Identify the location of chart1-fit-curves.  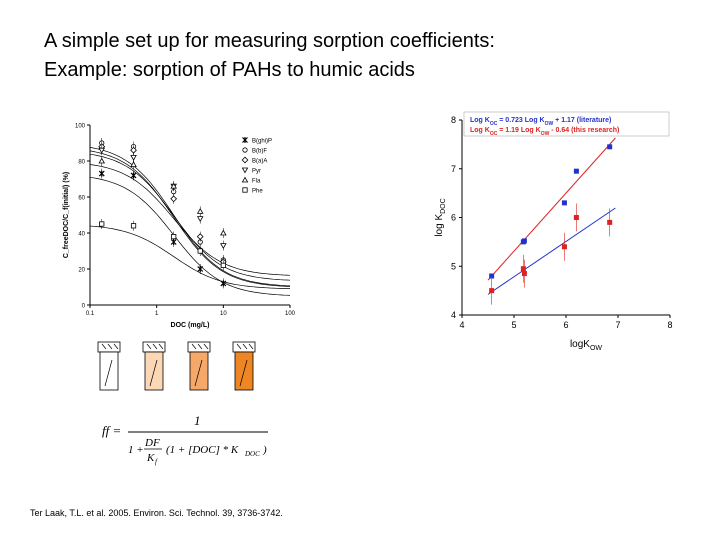
(190, 221).